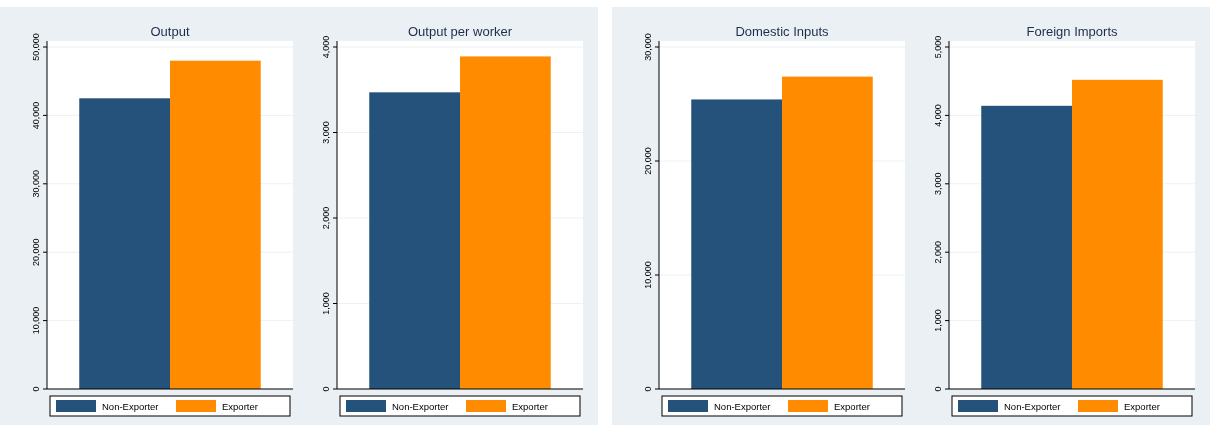  What do you see at coordinates (782, 31) in the screenshot?
I see `chart-title: Domestic Inputs` at bounding box center [782, 31].